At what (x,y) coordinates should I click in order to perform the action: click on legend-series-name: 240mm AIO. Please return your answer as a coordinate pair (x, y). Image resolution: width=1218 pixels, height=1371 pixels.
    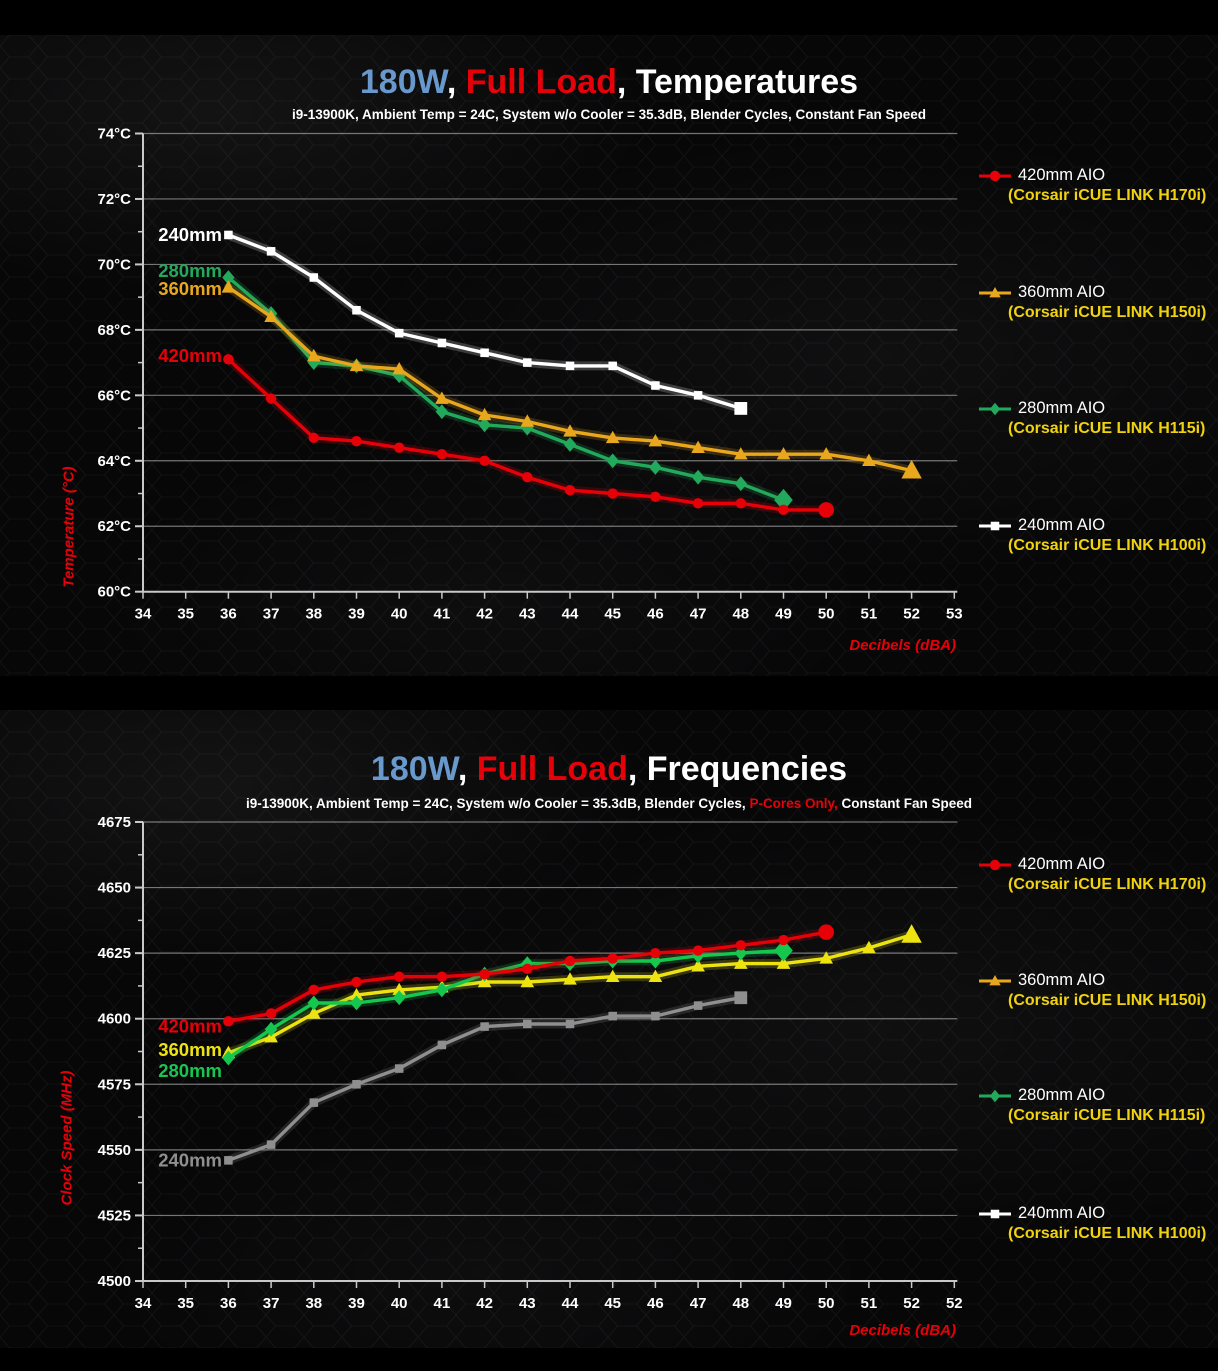
    Looking at the image, I should click on (1062, 525).